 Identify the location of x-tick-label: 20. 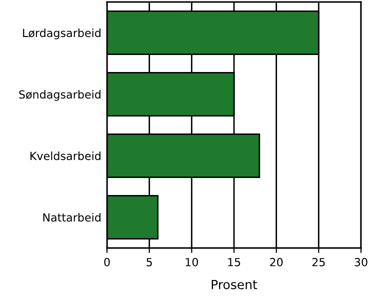
(276, 262).